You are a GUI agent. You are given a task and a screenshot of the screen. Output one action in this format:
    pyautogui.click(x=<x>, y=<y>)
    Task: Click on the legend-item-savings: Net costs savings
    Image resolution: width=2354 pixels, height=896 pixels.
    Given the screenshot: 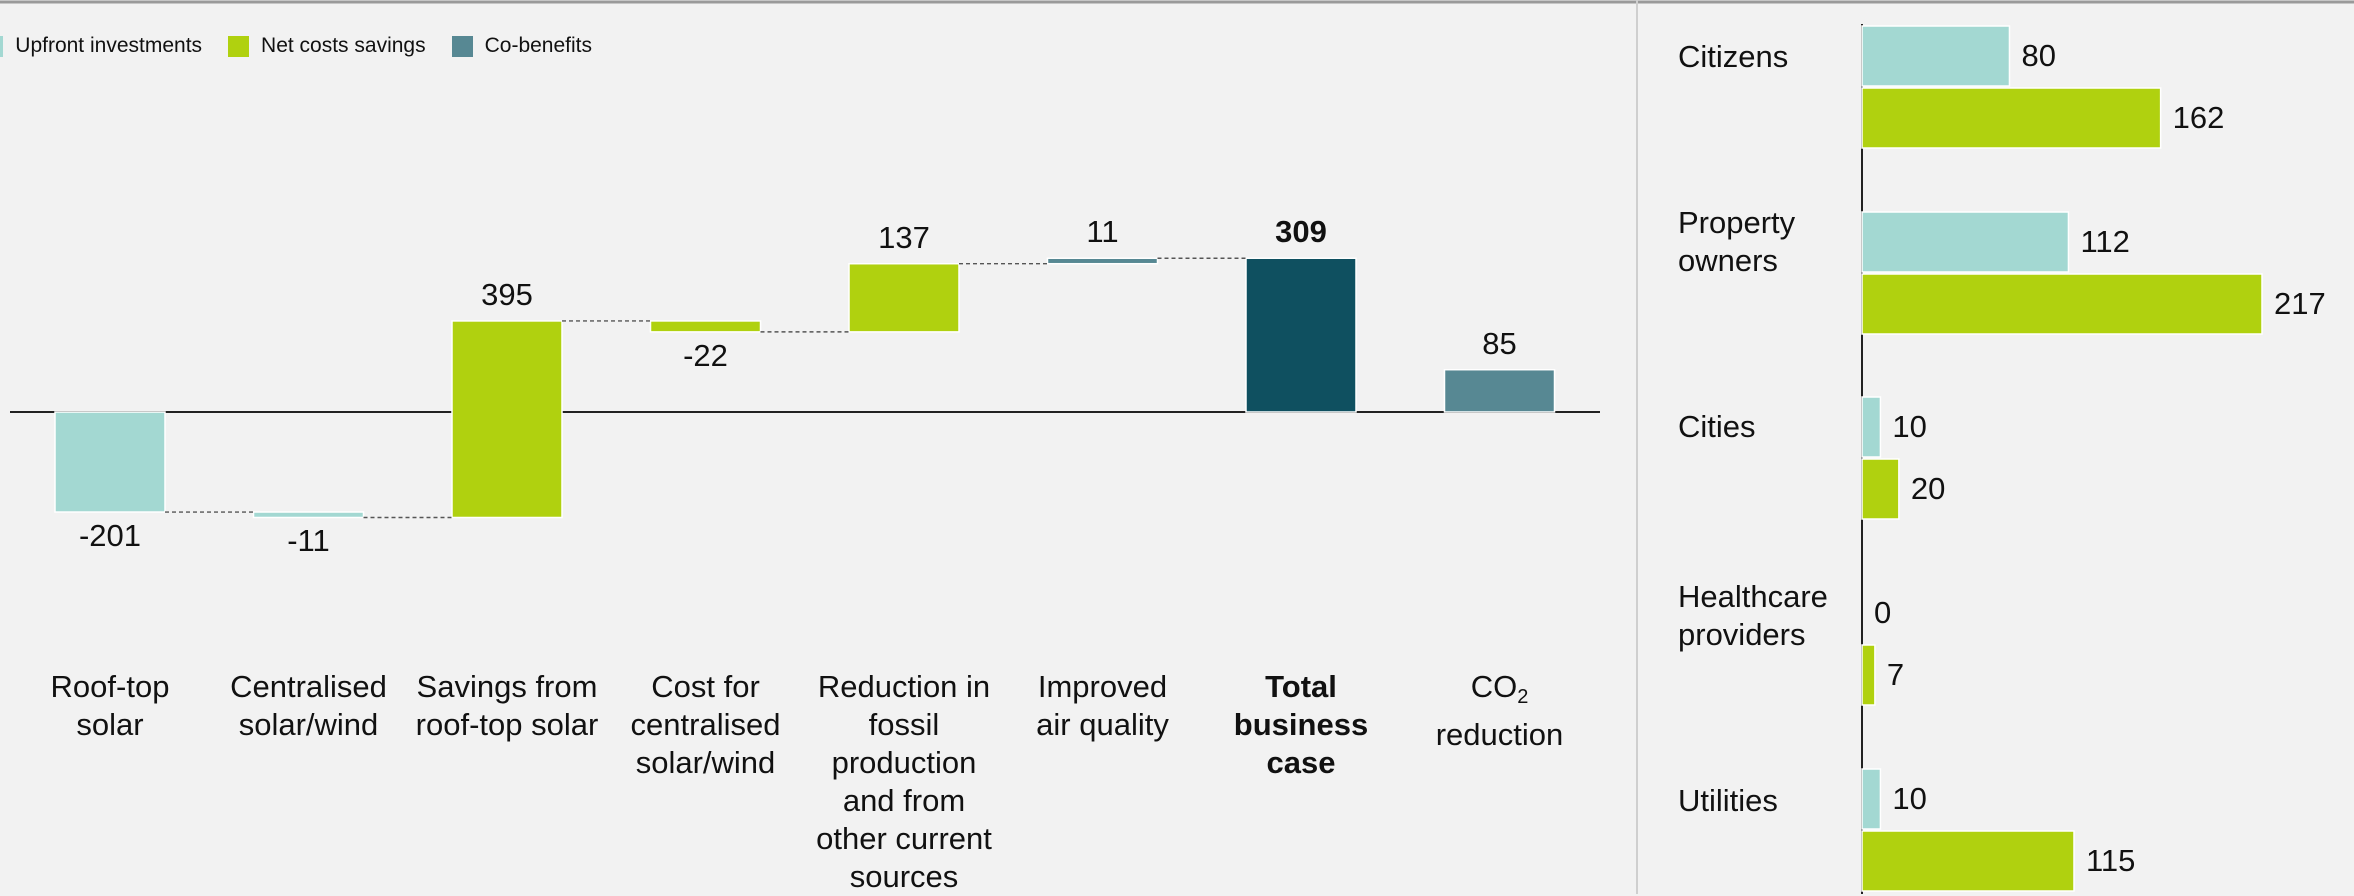 What is the action you would take?
    pyautogui.click(x=327, y=46)
    